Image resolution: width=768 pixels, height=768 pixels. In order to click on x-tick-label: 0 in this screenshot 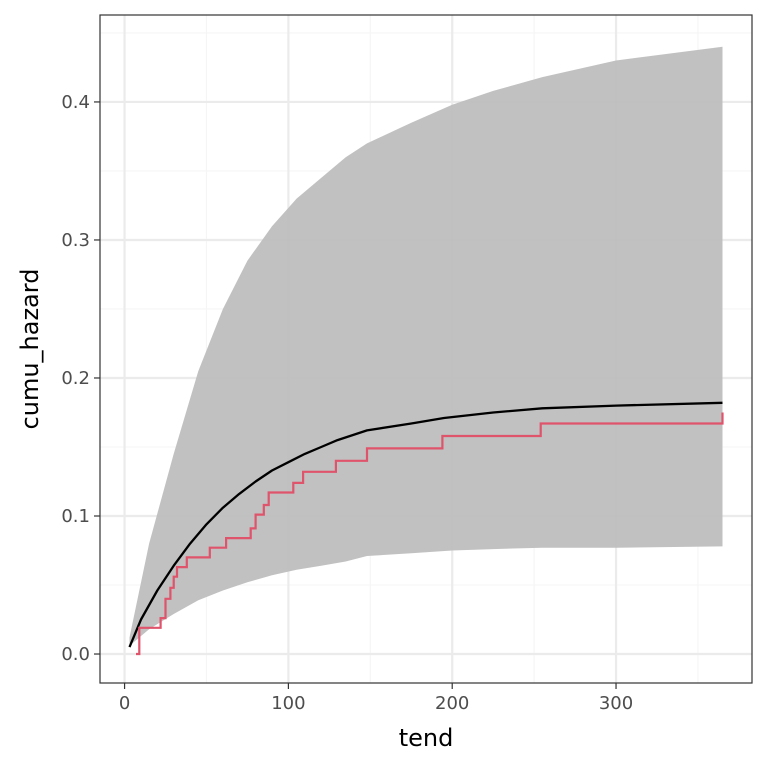, I will do `click(124, 703)`.